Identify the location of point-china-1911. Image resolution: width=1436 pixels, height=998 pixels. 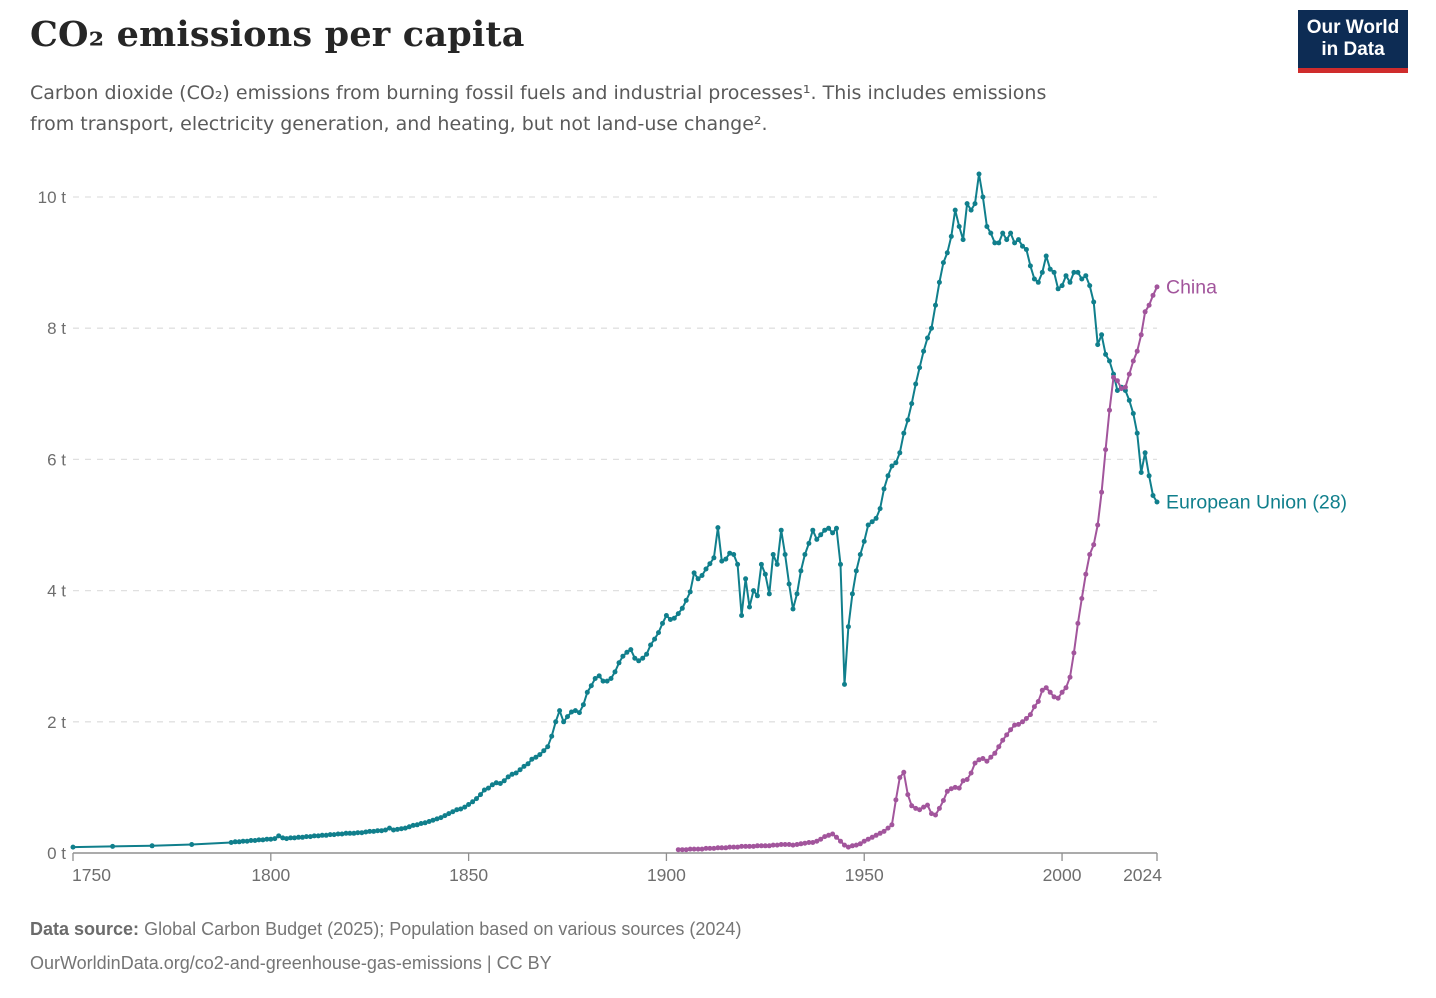
(710, 848).